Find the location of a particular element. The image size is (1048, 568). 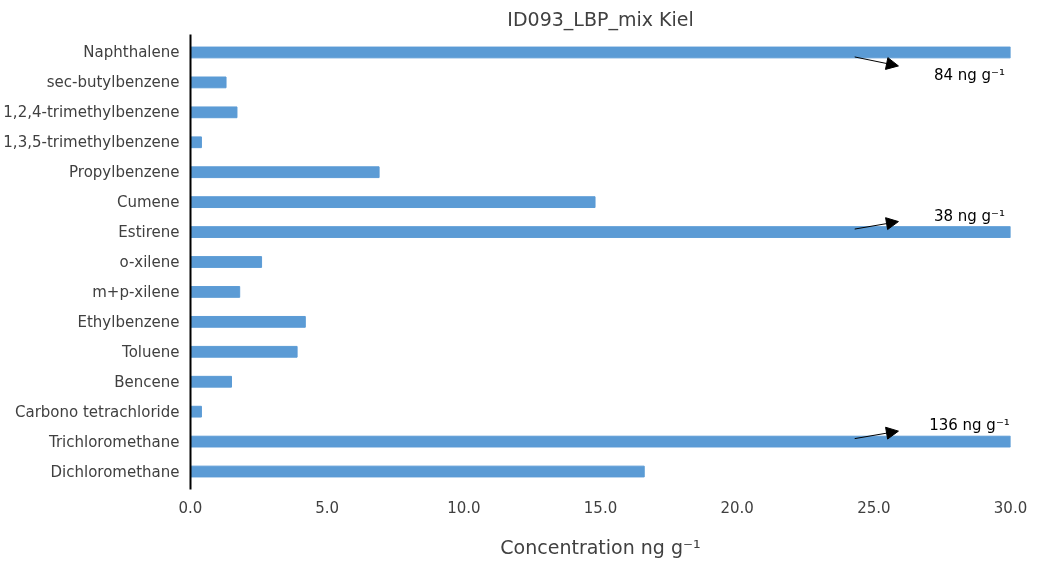

annotation: 136 ng g⁻¹ is located at coordinates (969, 425).